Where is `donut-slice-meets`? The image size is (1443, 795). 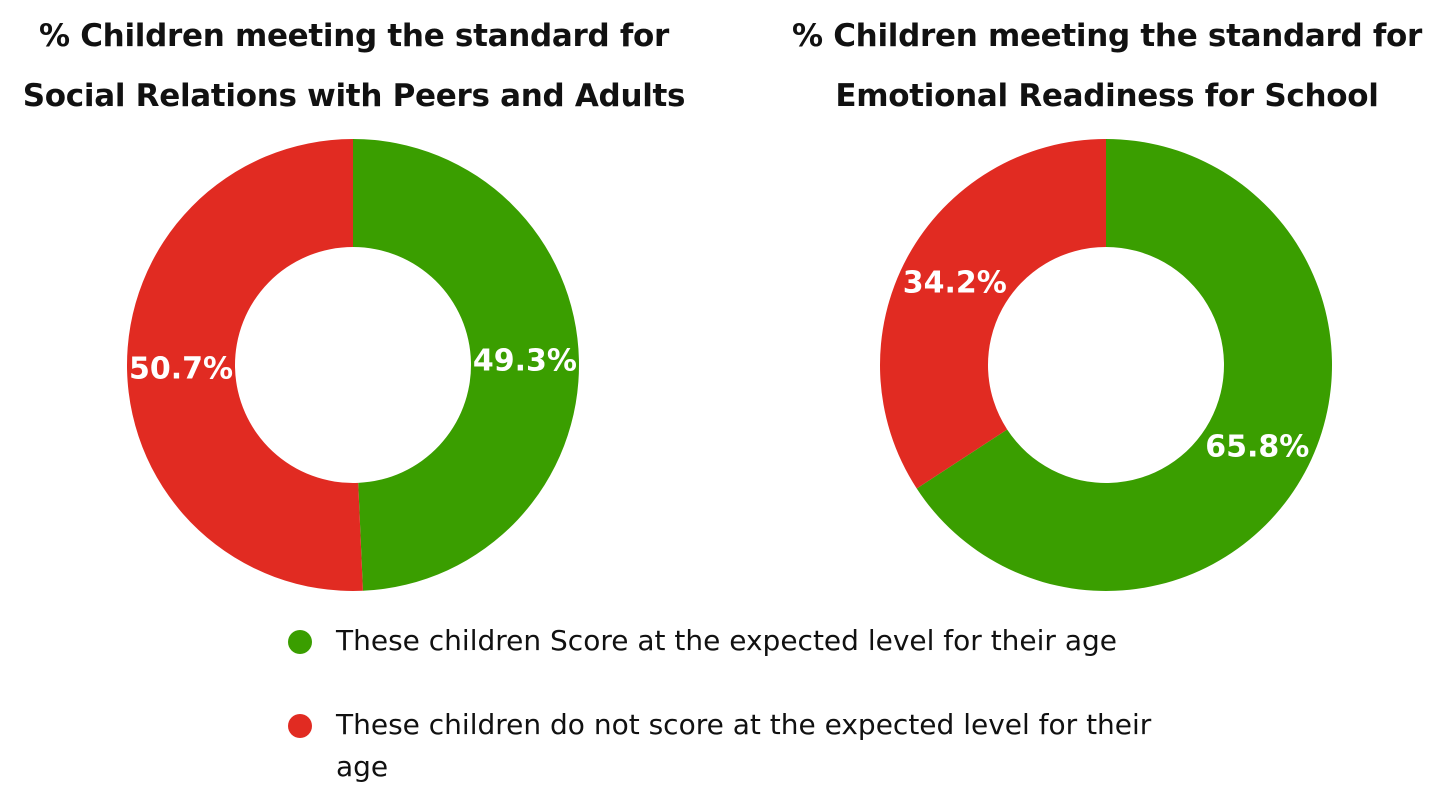
donut-slice-meets is located at coordinates (466, 365).